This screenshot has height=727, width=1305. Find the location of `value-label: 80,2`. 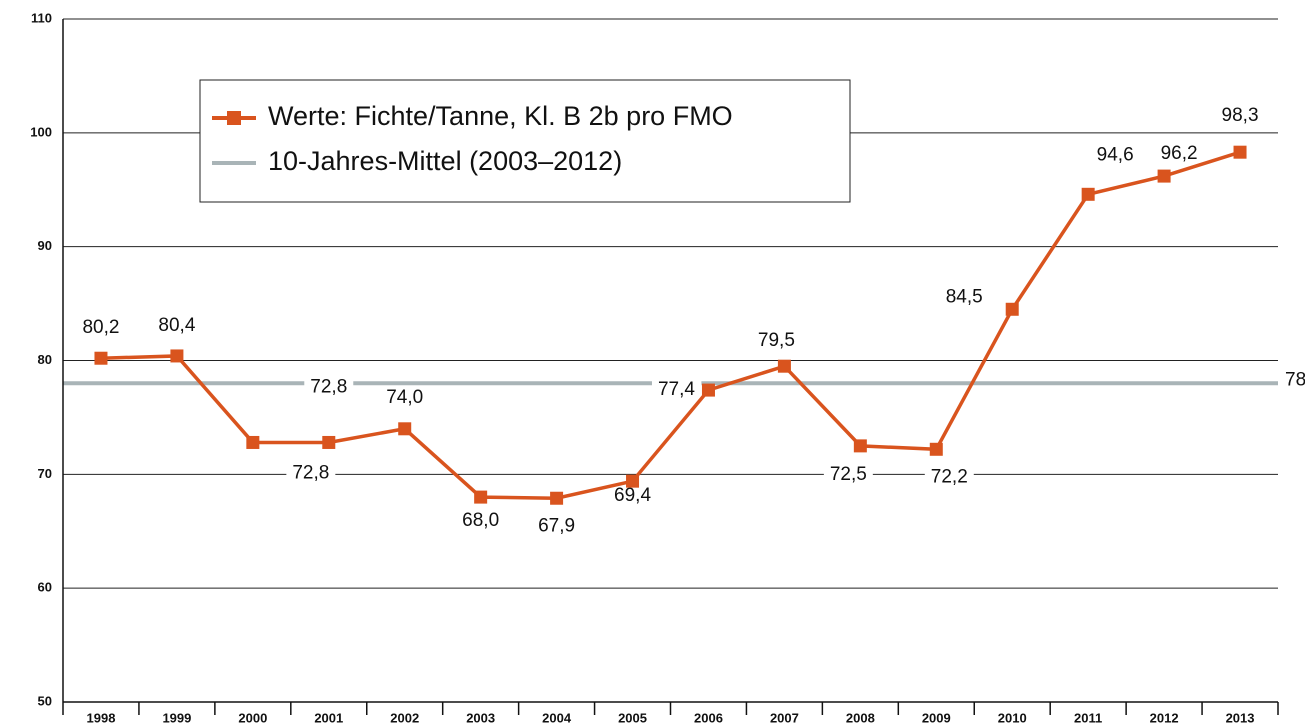

value-label: 80,2 is located at coordinates (100, 327).